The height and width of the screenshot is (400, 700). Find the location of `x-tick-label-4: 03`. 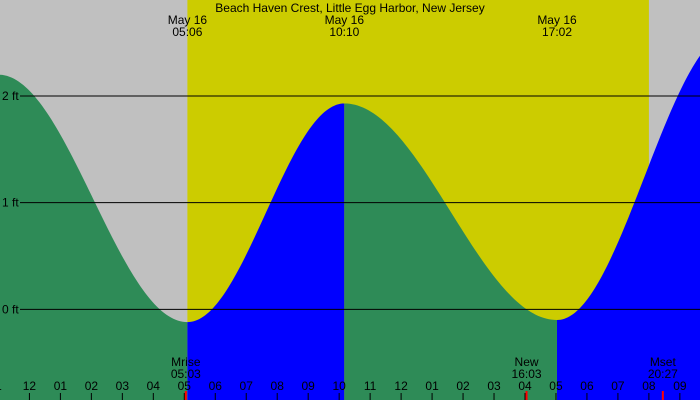

x-tick-label-4: 03 is located at coordinates (123, 386).